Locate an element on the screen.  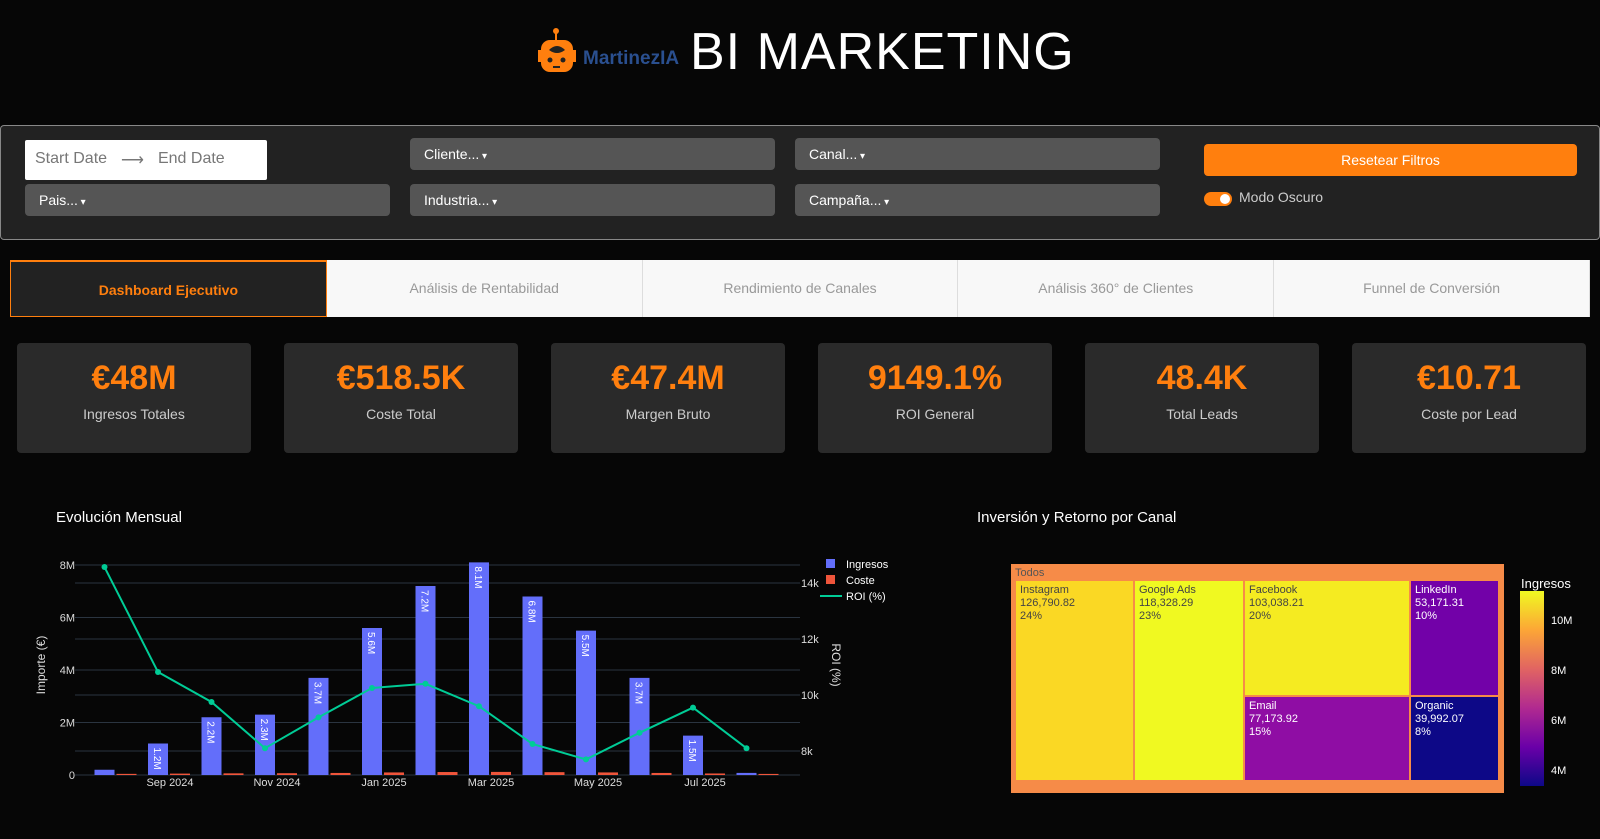
x-tick-label: May 2025 is located at coordinates (598, 783).